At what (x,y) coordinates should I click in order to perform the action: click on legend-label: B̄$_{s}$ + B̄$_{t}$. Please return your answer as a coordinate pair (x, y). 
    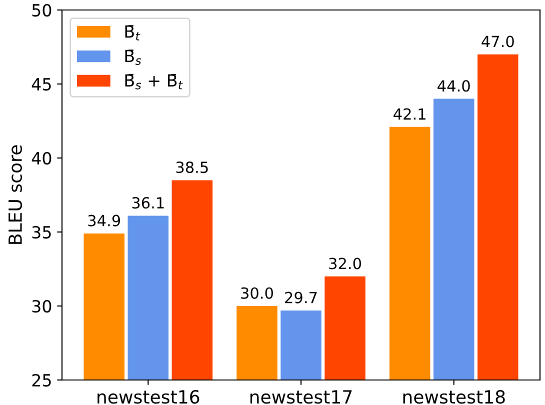
    Looking at the image, I should click on (154, 82).